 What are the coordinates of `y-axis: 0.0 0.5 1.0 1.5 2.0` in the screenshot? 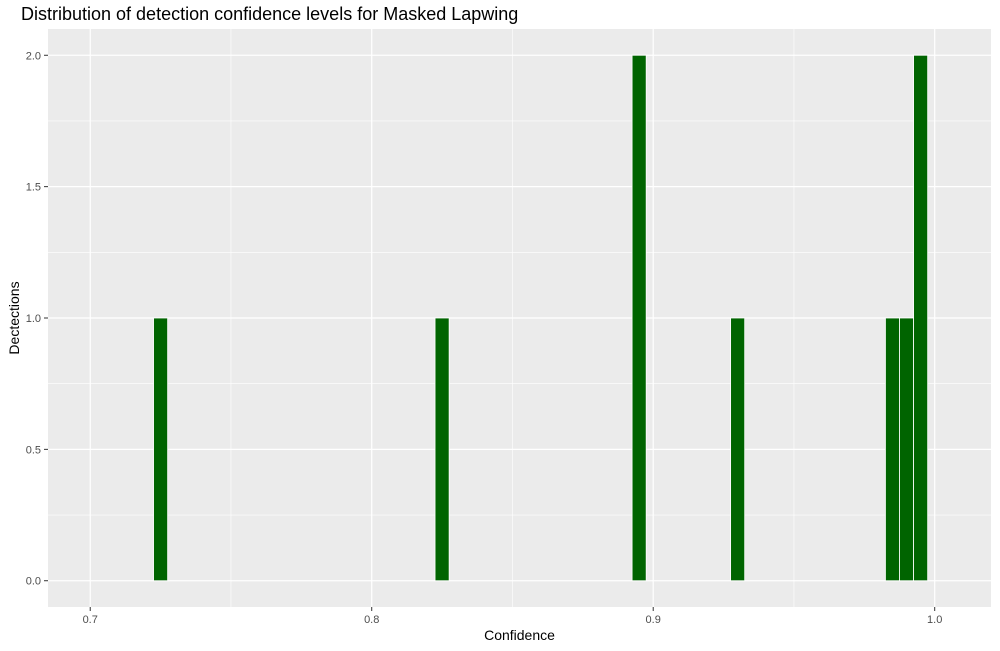 It's located at (37, 319).